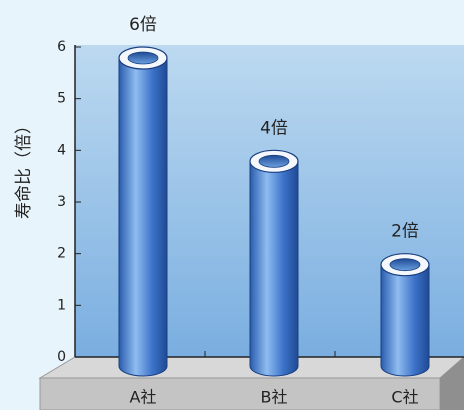  Describe the element at coordinates (61, 150) in the screenshot. I see `y-tick-label: 4` at that location.